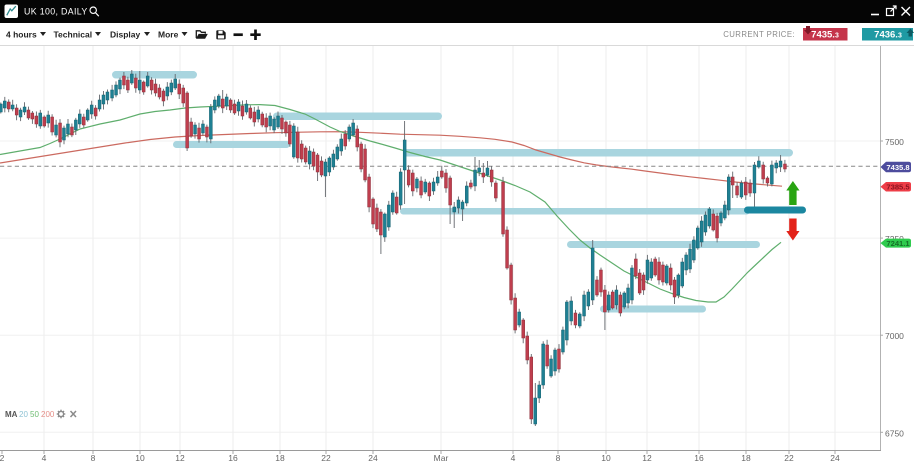 This screenshot has height=471, width=914. I want to click on svg-text: 7436.3, so click(888, 35).